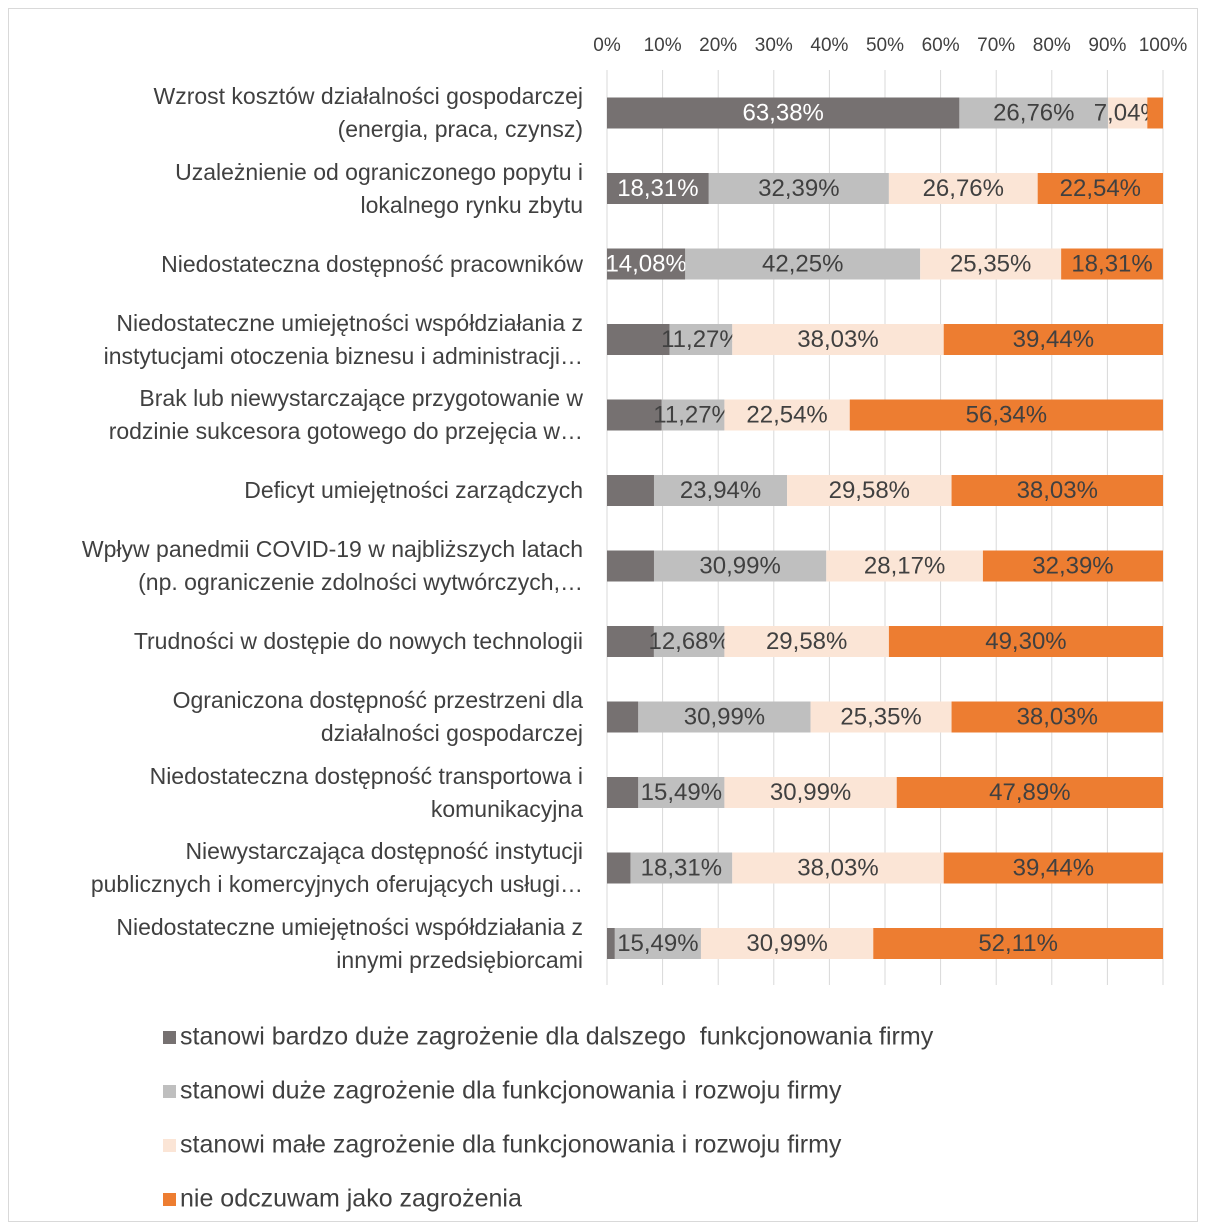 The image size is (1206, 1230). Describe the element at coordinates (885, 45) in the screenshot. I see `x-tick-label: 50%` at that location.